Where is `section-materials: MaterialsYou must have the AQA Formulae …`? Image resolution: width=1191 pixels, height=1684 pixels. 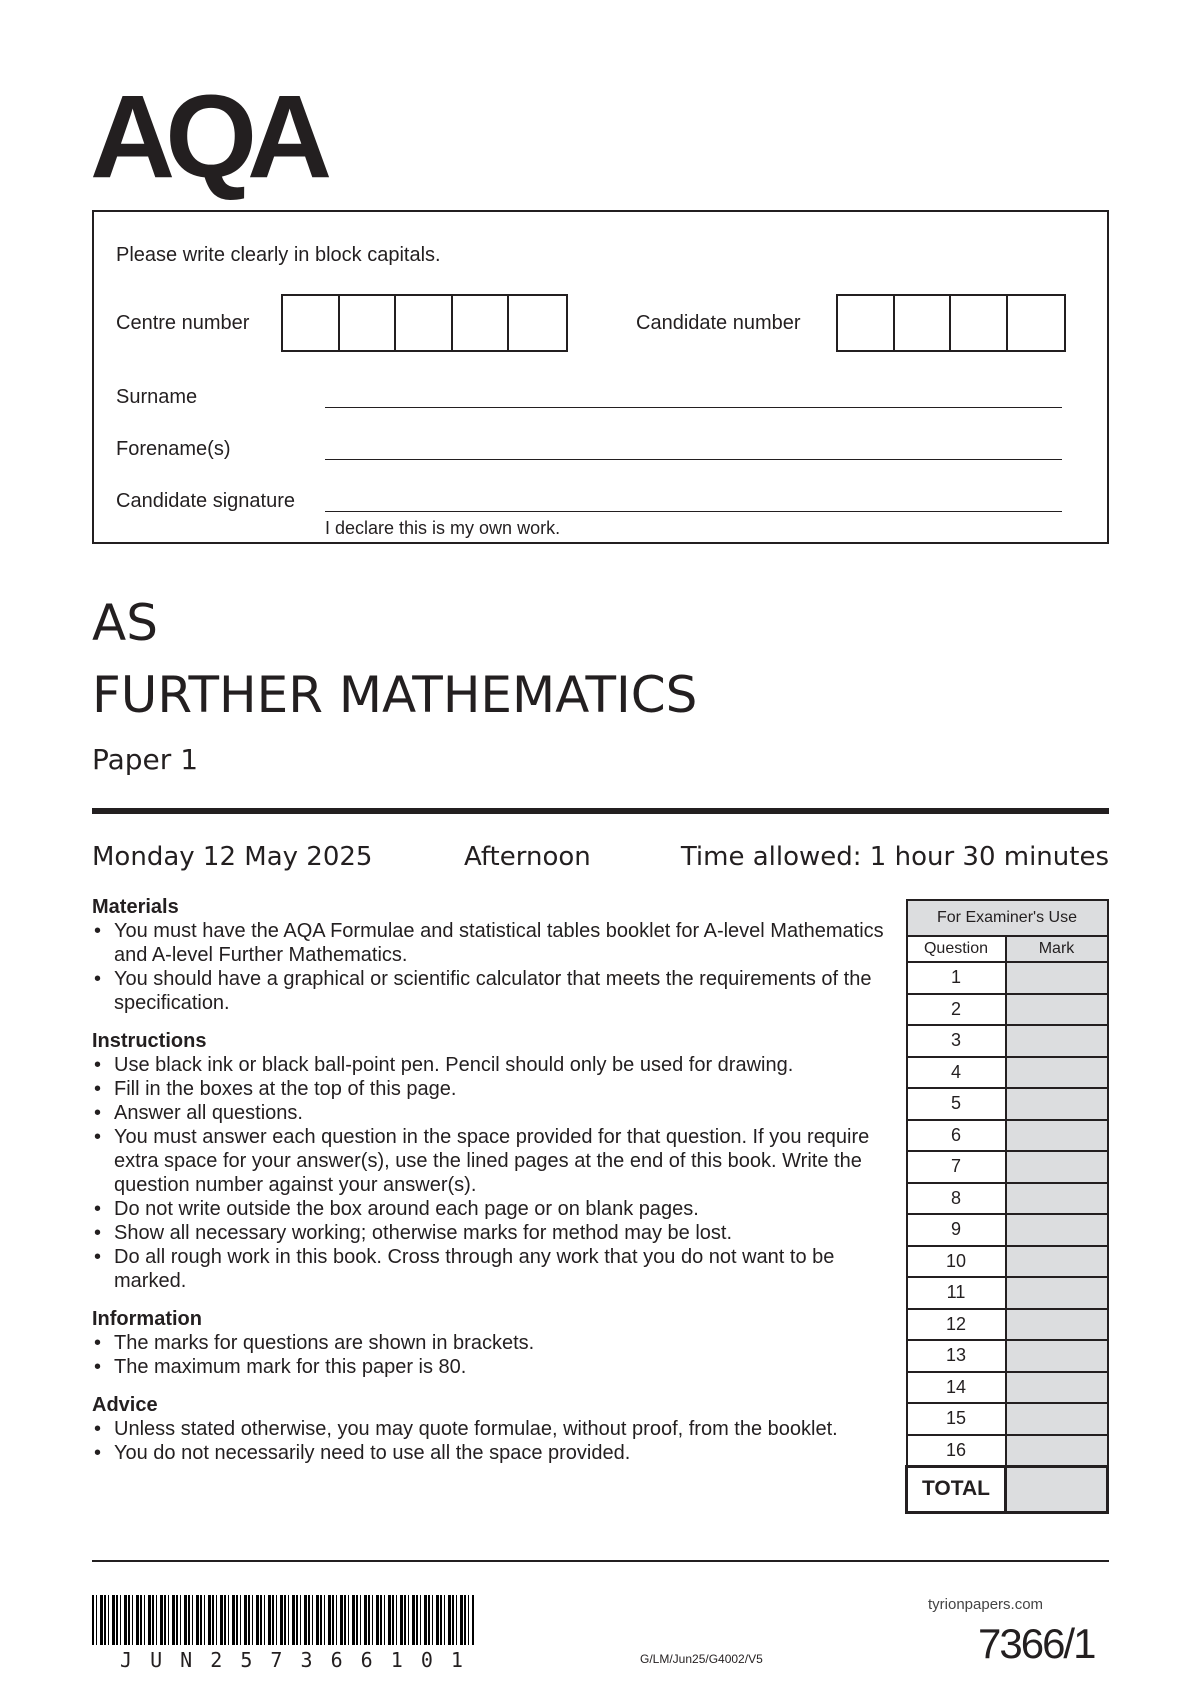 section-materials: MaterialsYou must have the AQA Formulae … is located at coordinates (492, 955).